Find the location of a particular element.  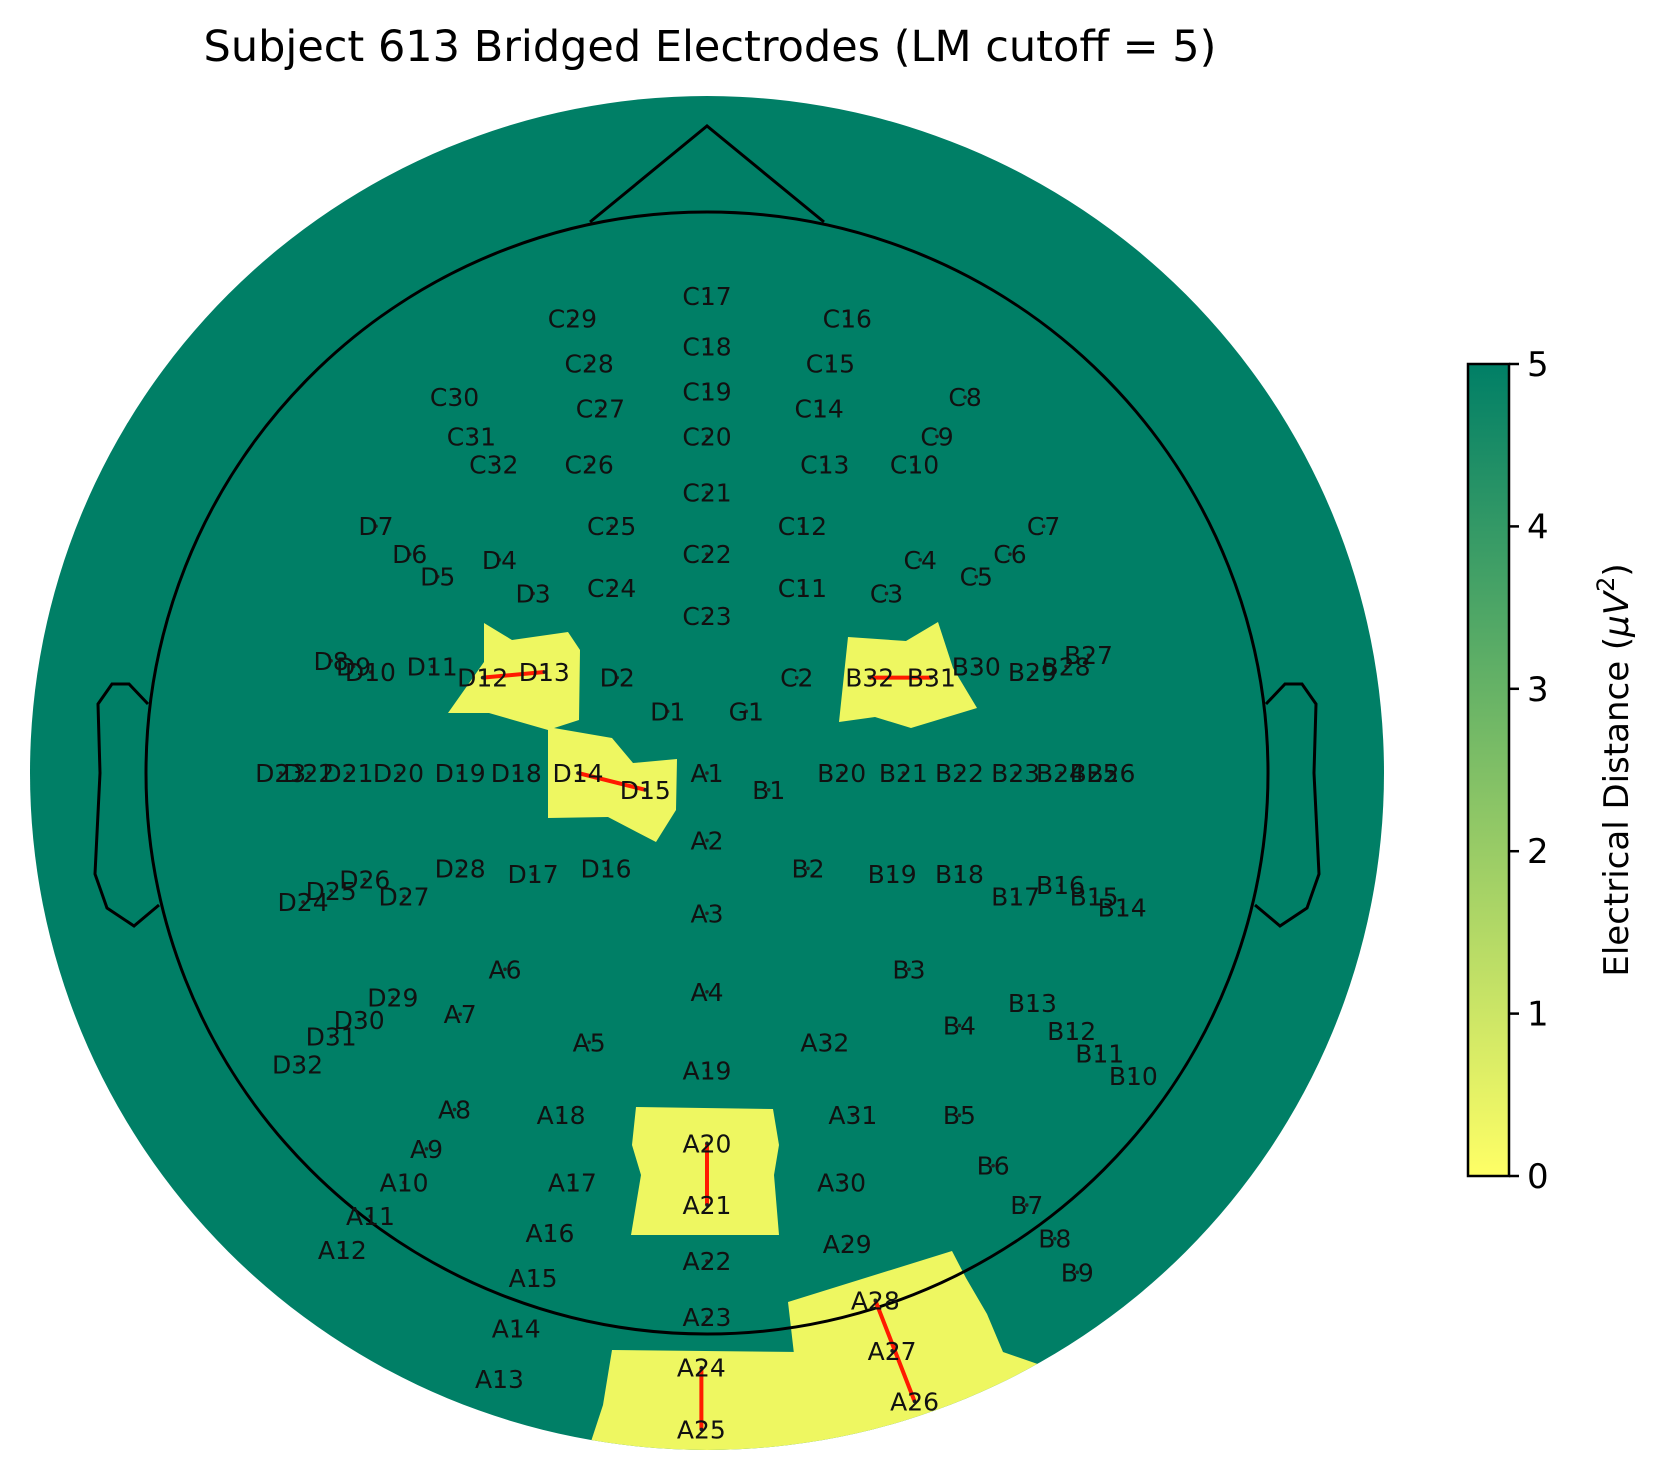

electrode-marker-a16 is located at coordinates (550, 1233).